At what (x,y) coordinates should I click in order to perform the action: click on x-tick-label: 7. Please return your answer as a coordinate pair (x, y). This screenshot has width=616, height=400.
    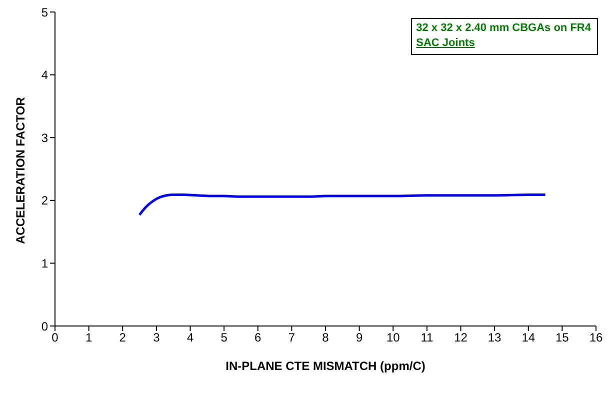
    Looking at the image, I should click on (292, 337).